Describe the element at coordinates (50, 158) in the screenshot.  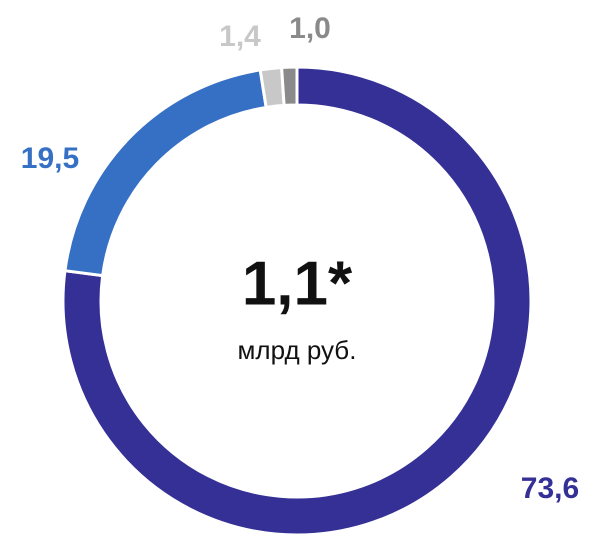
I see `value-label: 19,5` at that location.